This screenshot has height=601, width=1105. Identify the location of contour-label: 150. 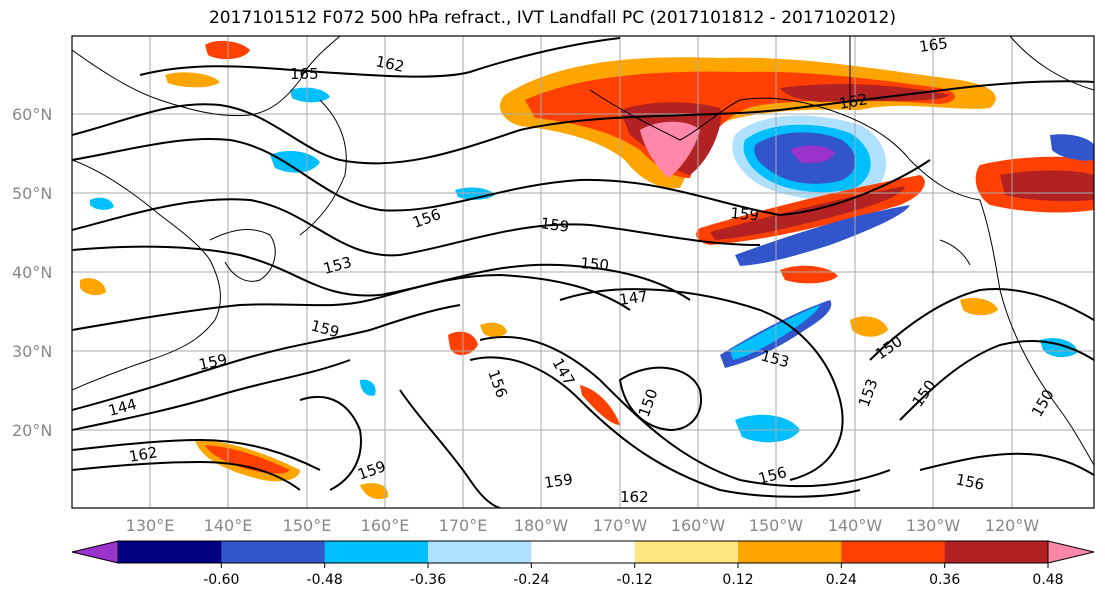
(595, 264).